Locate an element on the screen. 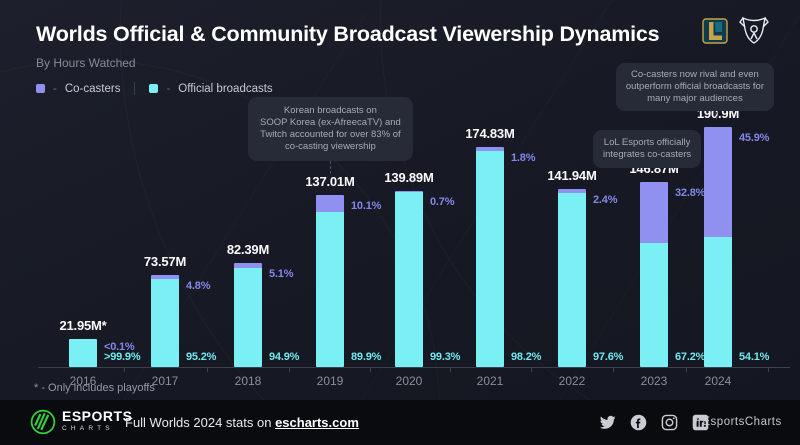 The width and height of the screenshot is (800, 445). bar-2017 is located at coordinates (165, 321).